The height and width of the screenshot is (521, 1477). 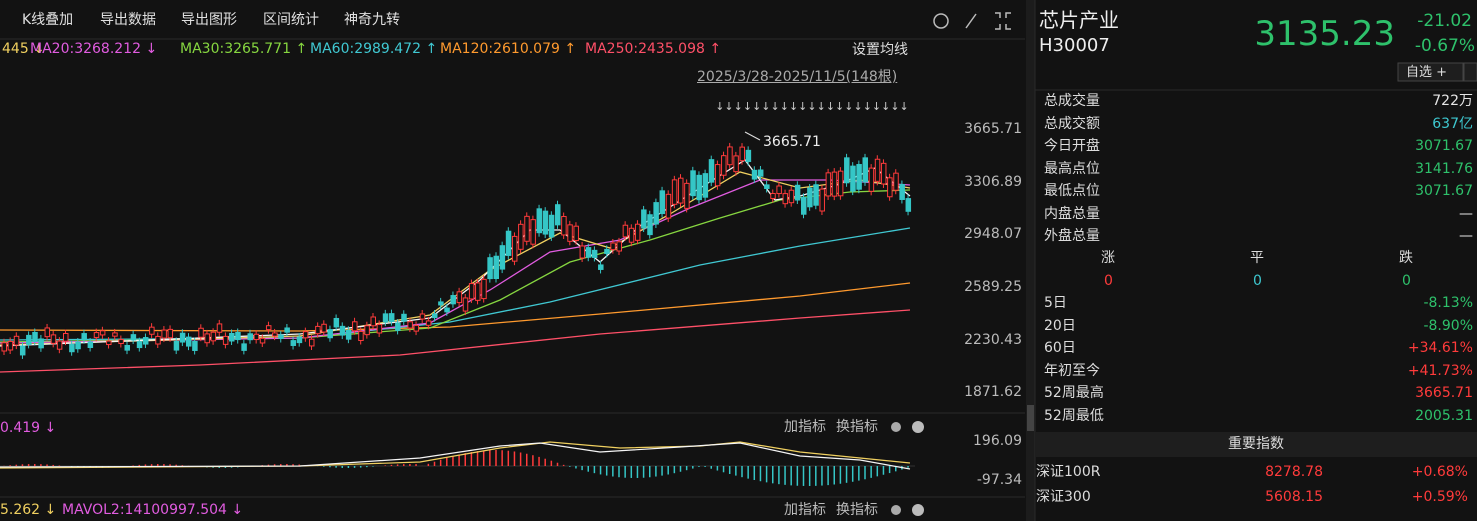 I want to click on quote-change: -21.02, so click(x=1444, y=21).